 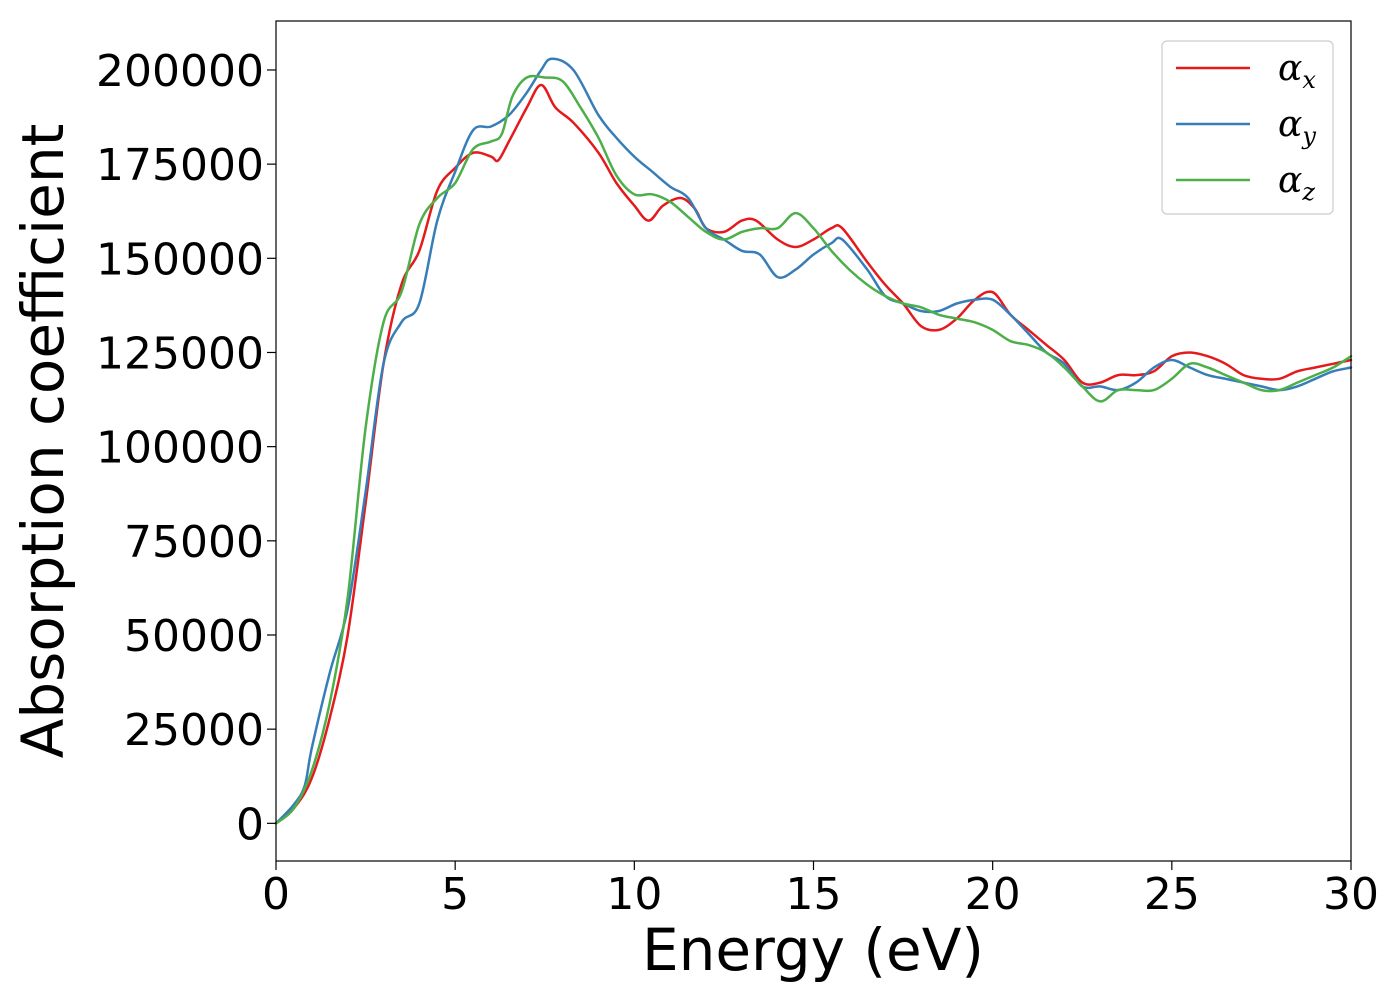 What do you see at coordinates (455, 894) in the screenshot?
I see `x-tick-label: 5` at bounding box center [455, 894].